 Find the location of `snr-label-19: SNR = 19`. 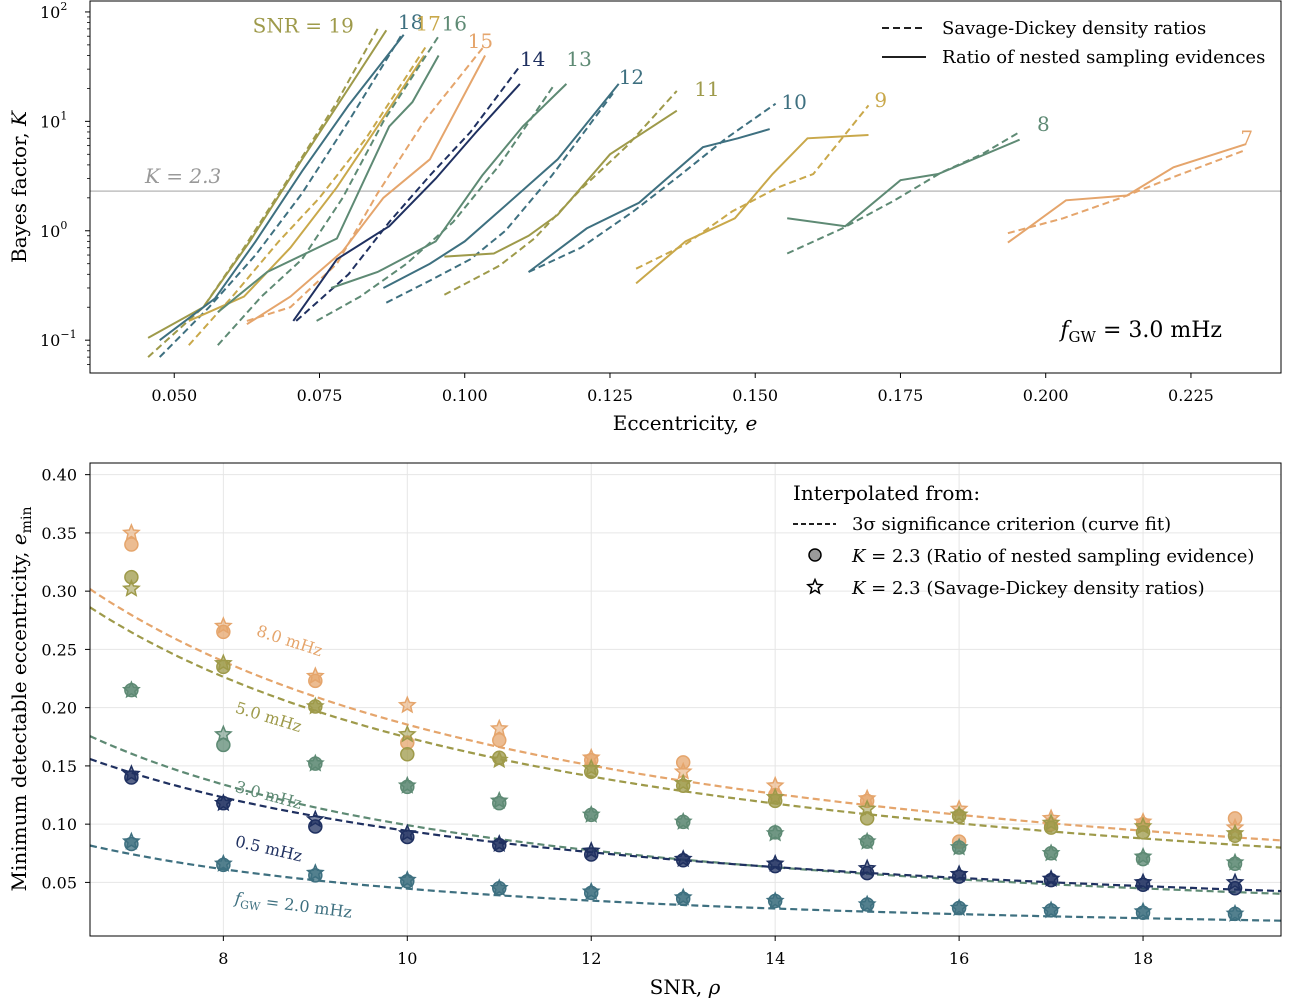

snr-label-19: SNR = 19 is located at coordinates (303, 25).